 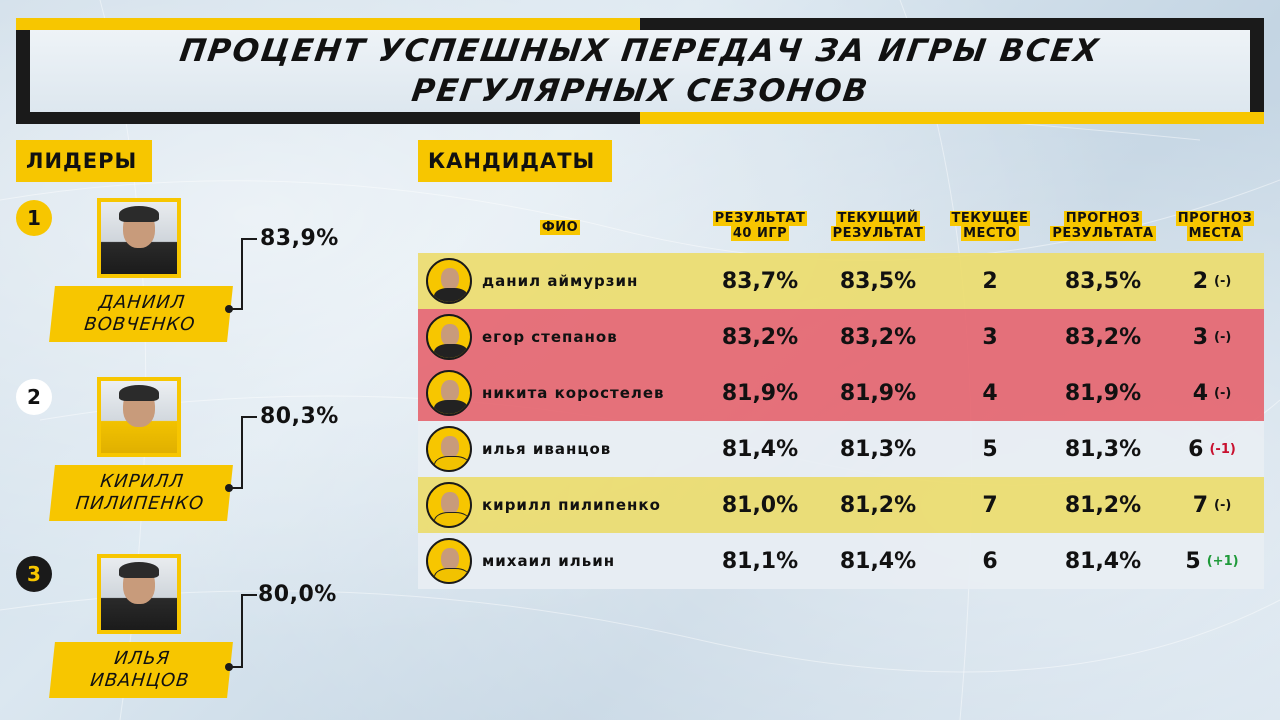 I want to click on player-first-name: кирилл, so click(x=142, y=481).